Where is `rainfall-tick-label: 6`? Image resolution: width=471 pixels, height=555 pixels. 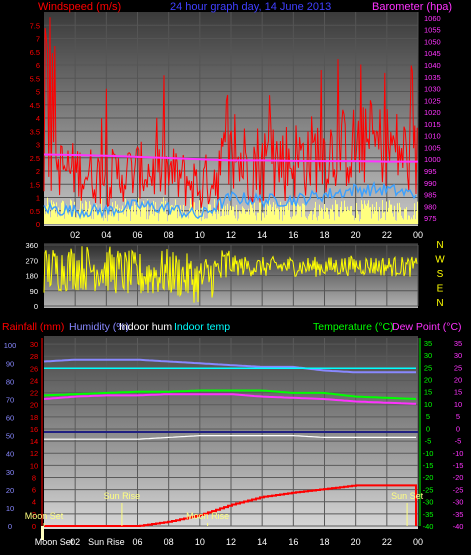 rainfall-tick-label: 6 is located at coordinates (34, 490).